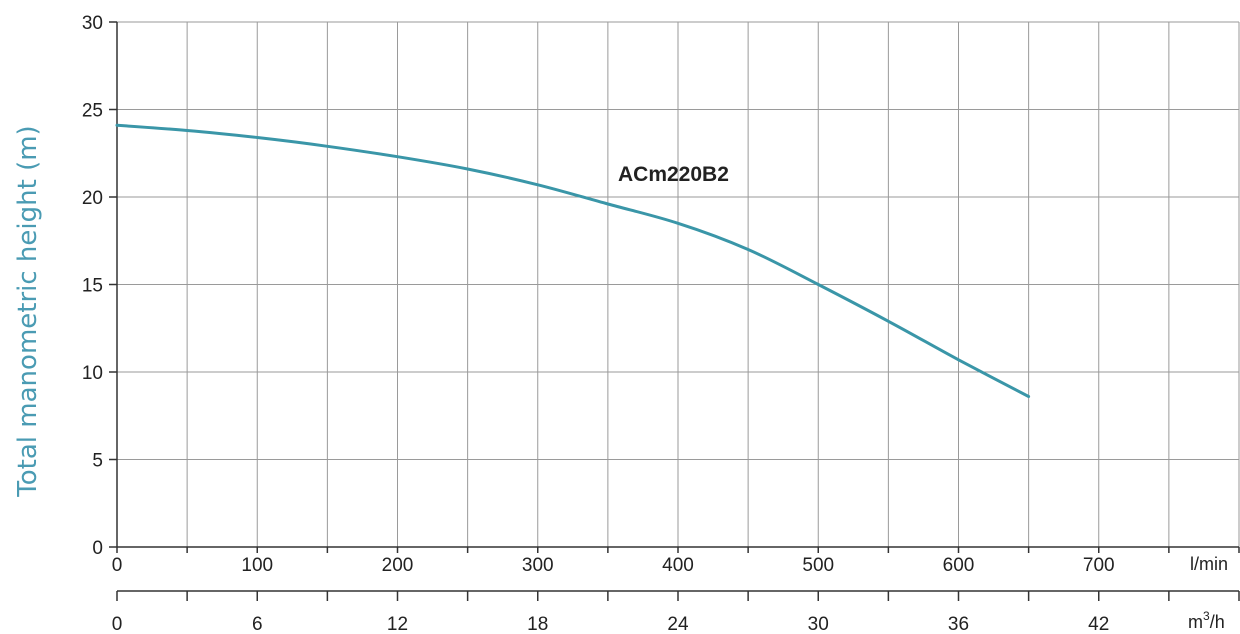 This screenshot has height=634, width=1240. I want to click on secondary-x-tick-label: 12, so click(397, 624).